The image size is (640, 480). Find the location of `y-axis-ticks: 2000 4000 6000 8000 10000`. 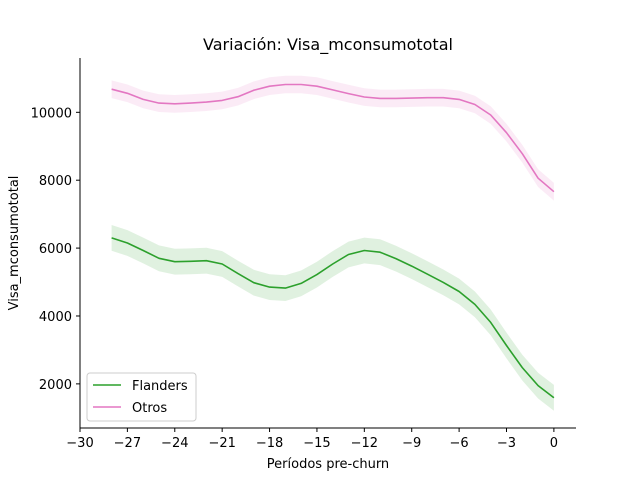

y-axis-ticks: 2000 4000 6000 8000 10000 is located at coordinates (55, 249).